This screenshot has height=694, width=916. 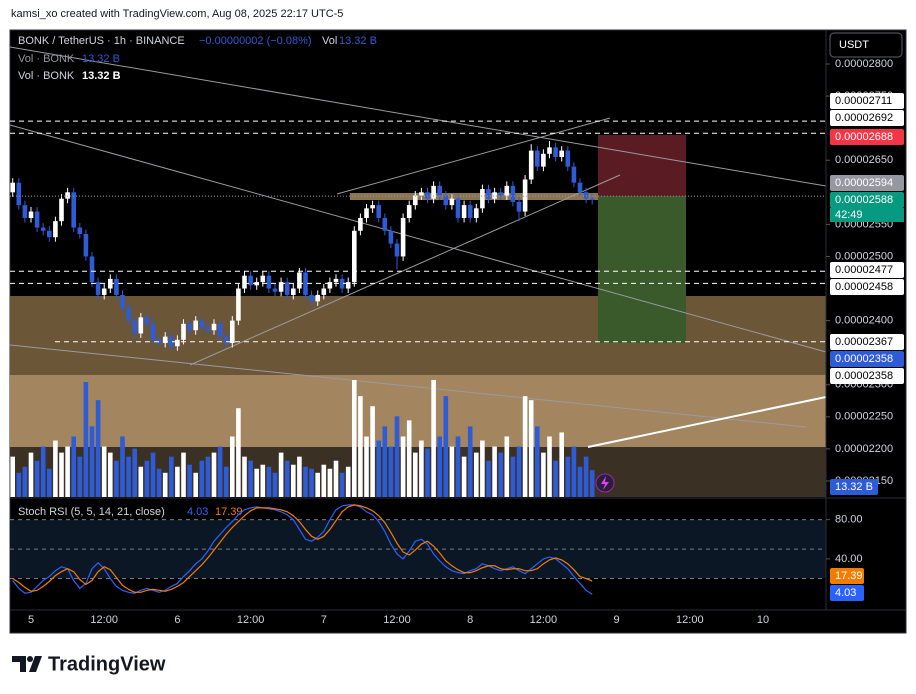 I want to click on y-tick-label: 0.00002650, so click(x=864, y=160).